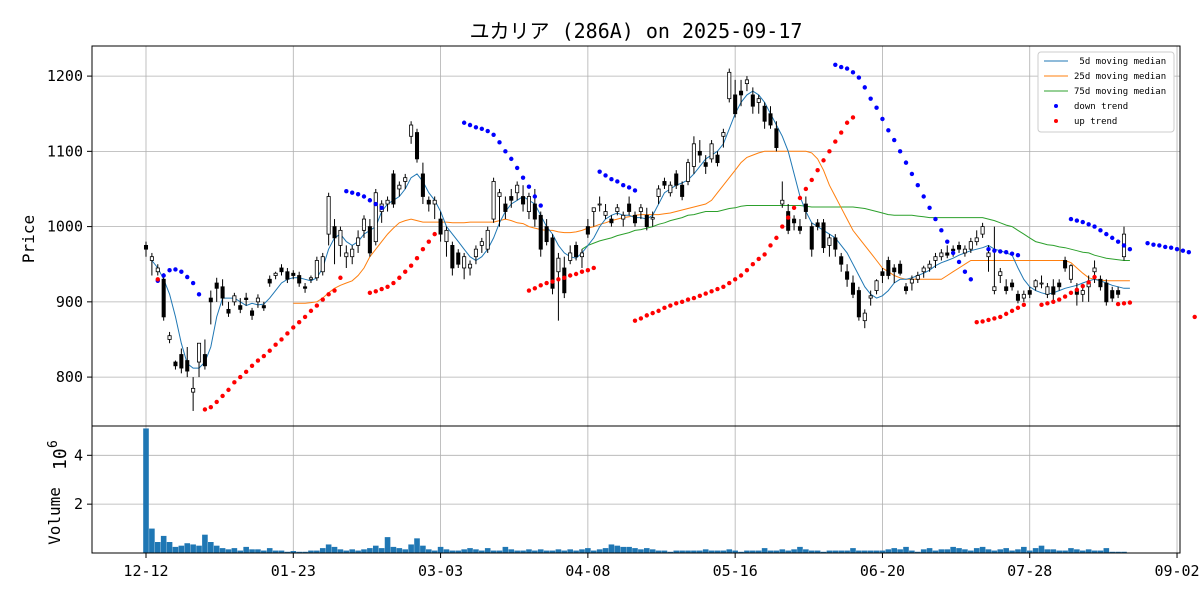  Describe the element at coordinates (145, 571) in the screenshot. I see `x-tick-label: 12-12` at that location.